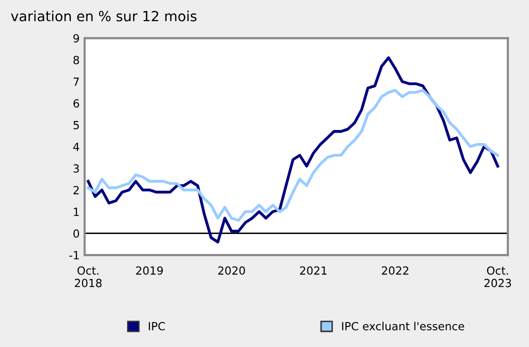 This screenshot has height=347, width=529. I want to click on x-tick-label: Oct. 2023, so click(497, 277).